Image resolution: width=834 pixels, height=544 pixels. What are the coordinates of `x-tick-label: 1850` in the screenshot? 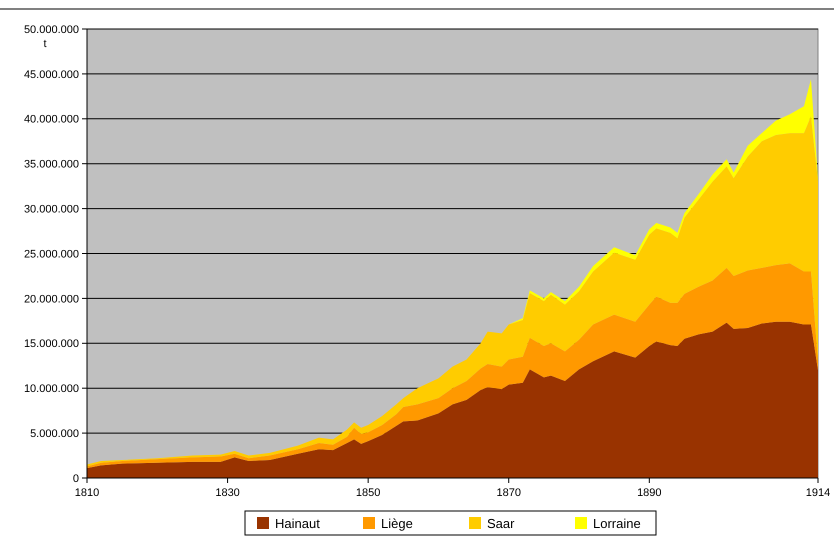 It's located at (368, 493).